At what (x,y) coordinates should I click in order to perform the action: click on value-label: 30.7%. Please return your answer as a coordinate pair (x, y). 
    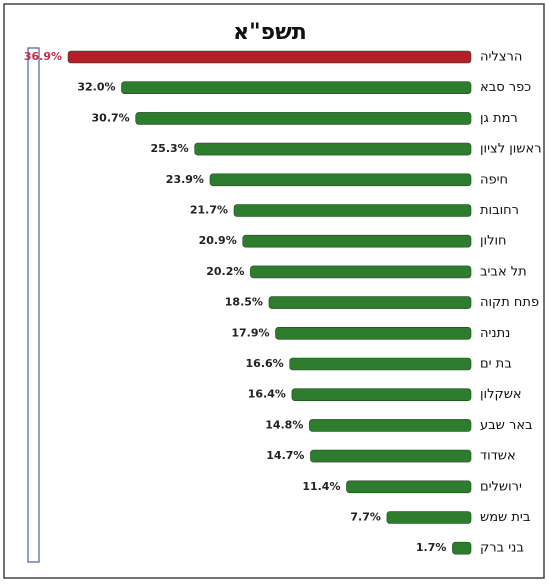
    Looking at the image, I should click on (111, 117).